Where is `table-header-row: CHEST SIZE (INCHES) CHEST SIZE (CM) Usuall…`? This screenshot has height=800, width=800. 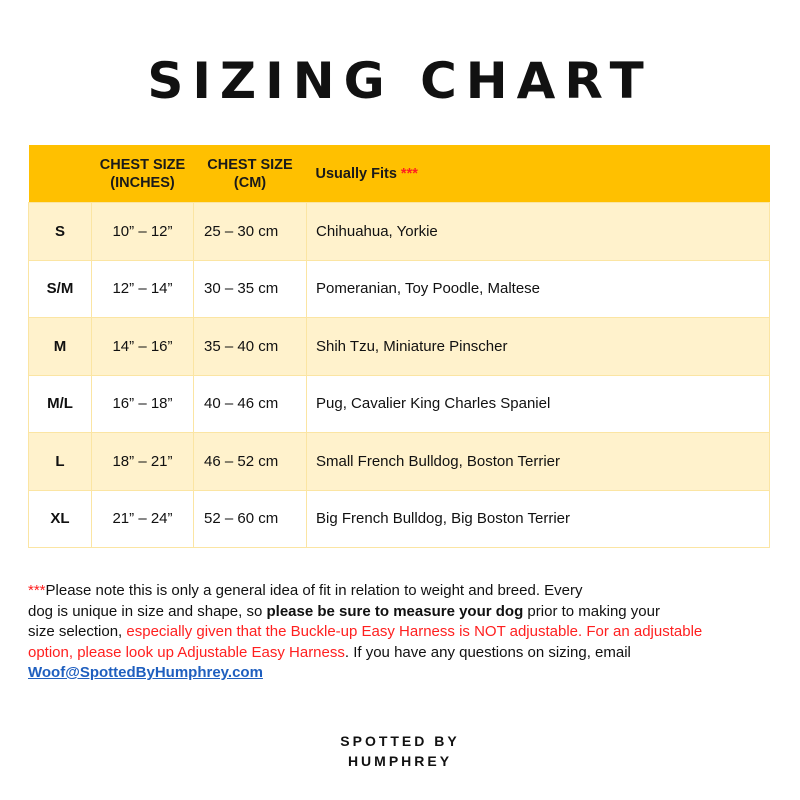 table-header-row: CHEST SIZE (INCHES) CHEST SIZE (CM) Usuall… is located at coordinates (399, 174).